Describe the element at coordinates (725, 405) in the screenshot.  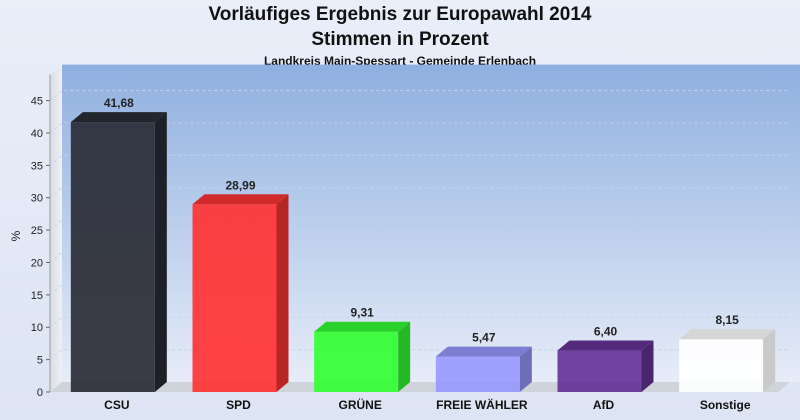
I see `x-tick-label: Sonstige` at that location.